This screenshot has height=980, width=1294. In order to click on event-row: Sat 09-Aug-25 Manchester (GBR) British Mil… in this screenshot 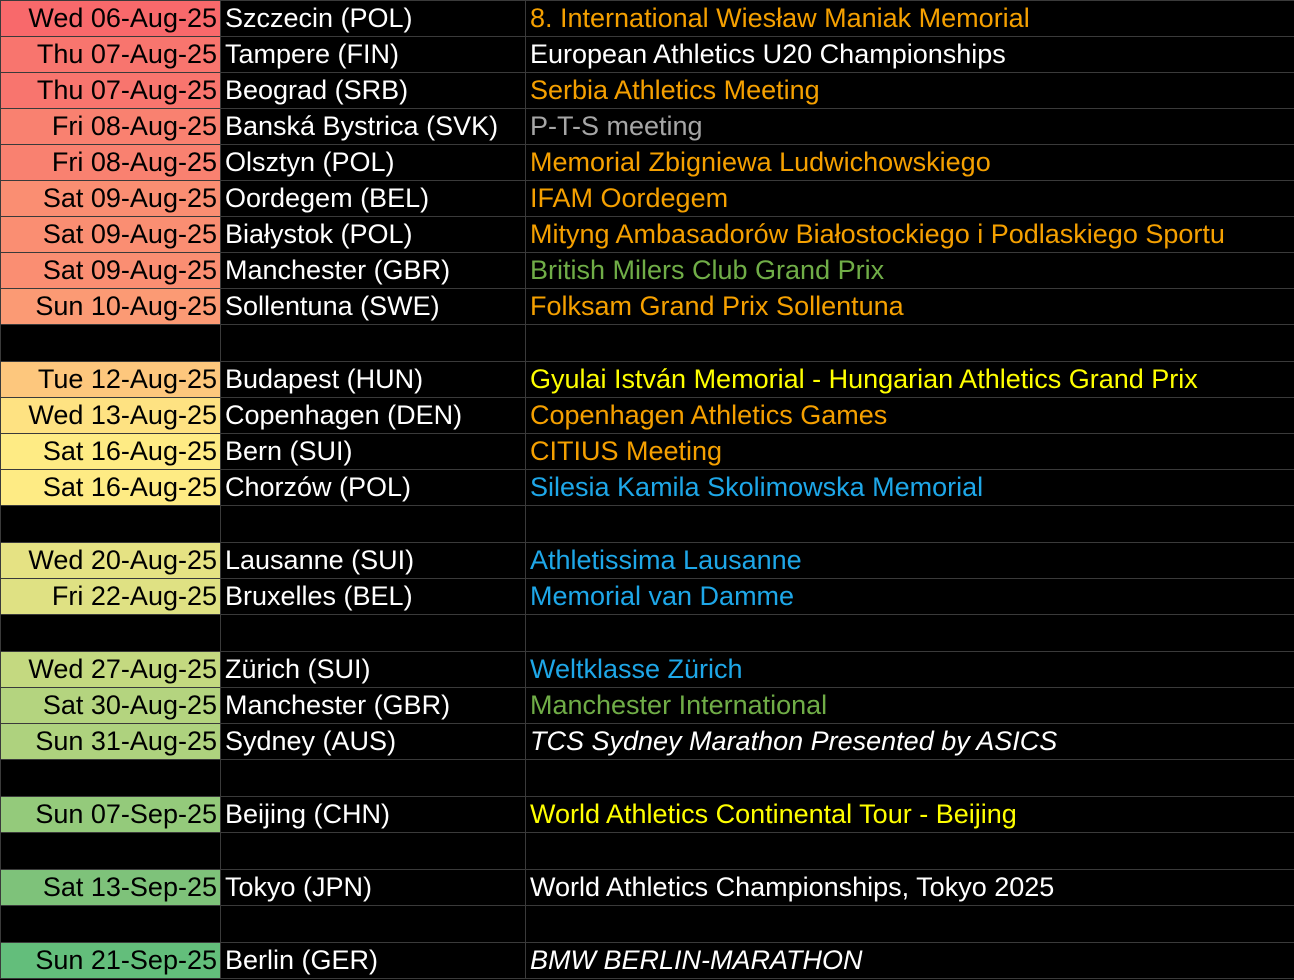, I will do `click(647, 270)`.